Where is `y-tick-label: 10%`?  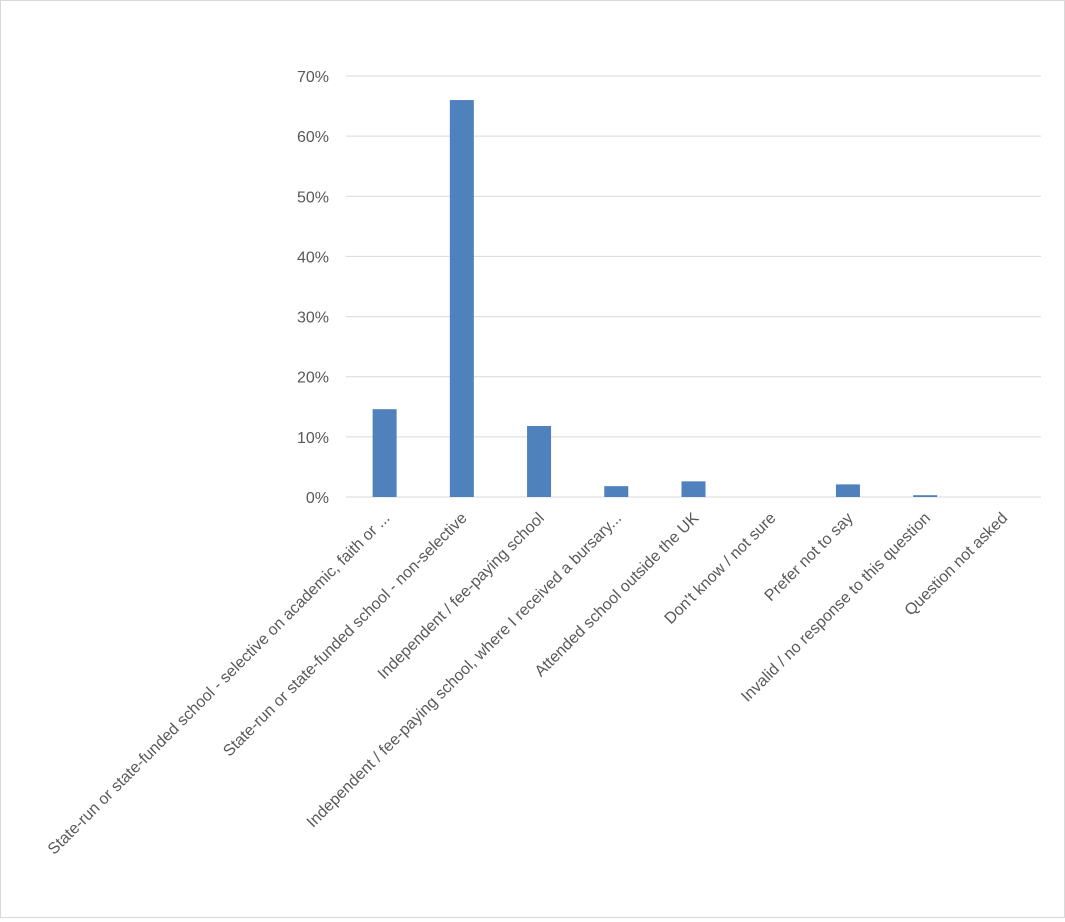 y-tick-label: 10% is located at coordinates (313, 438).